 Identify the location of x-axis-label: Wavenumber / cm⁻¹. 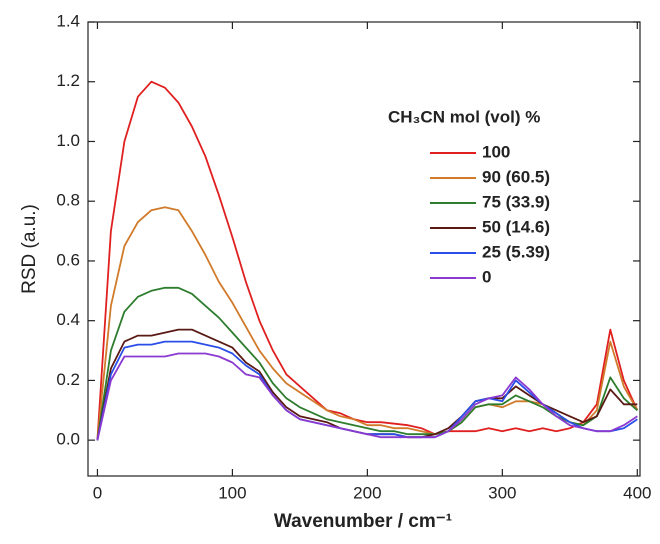
(363, 521).